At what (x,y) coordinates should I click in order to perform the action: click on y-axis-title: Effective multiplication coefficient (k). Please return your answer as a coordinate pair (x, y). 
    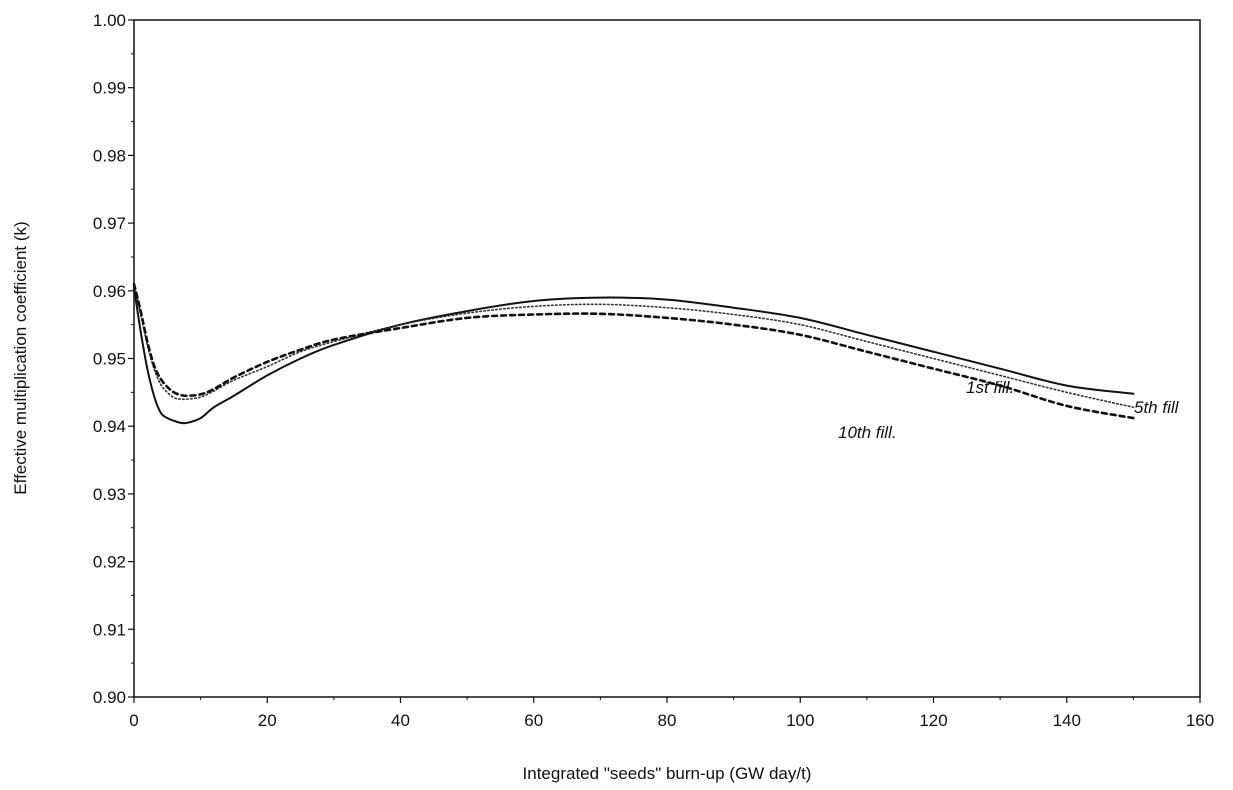
    Looking at the image, I should click on (20, 357).